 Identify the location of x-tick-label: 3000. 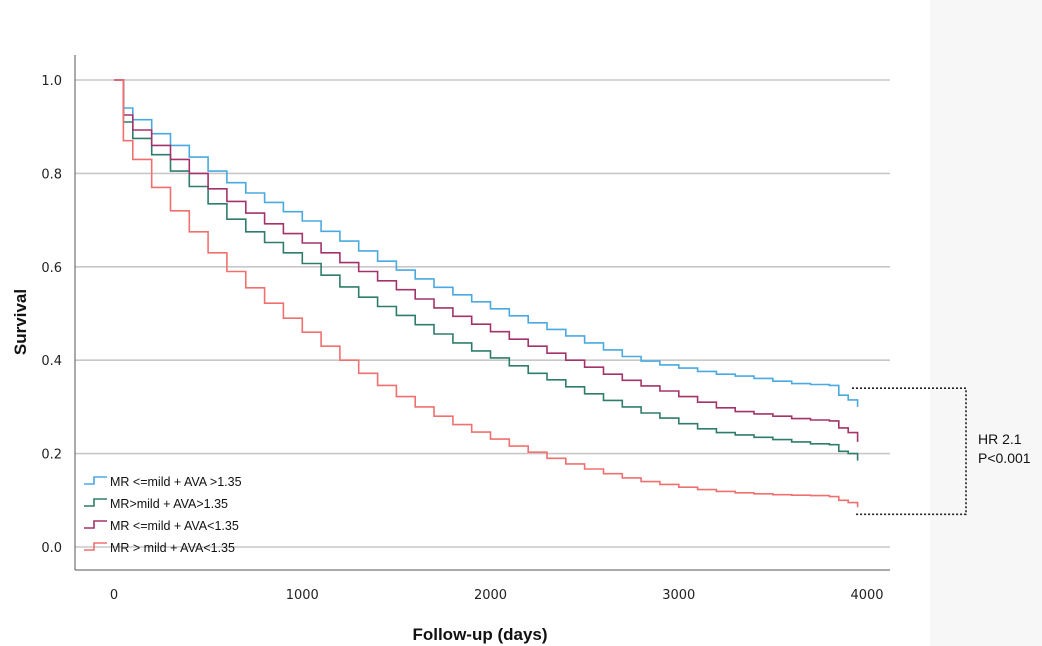
(678, 595).